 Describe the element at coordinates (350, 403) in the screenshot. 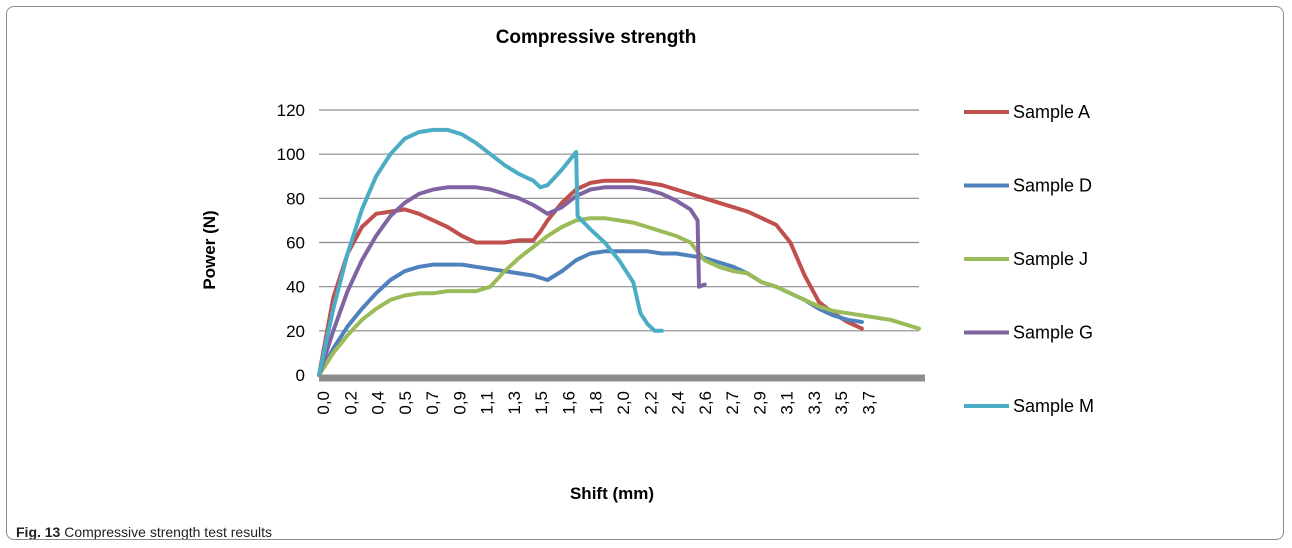

I see `x-tick-label: 0,2` at that location.